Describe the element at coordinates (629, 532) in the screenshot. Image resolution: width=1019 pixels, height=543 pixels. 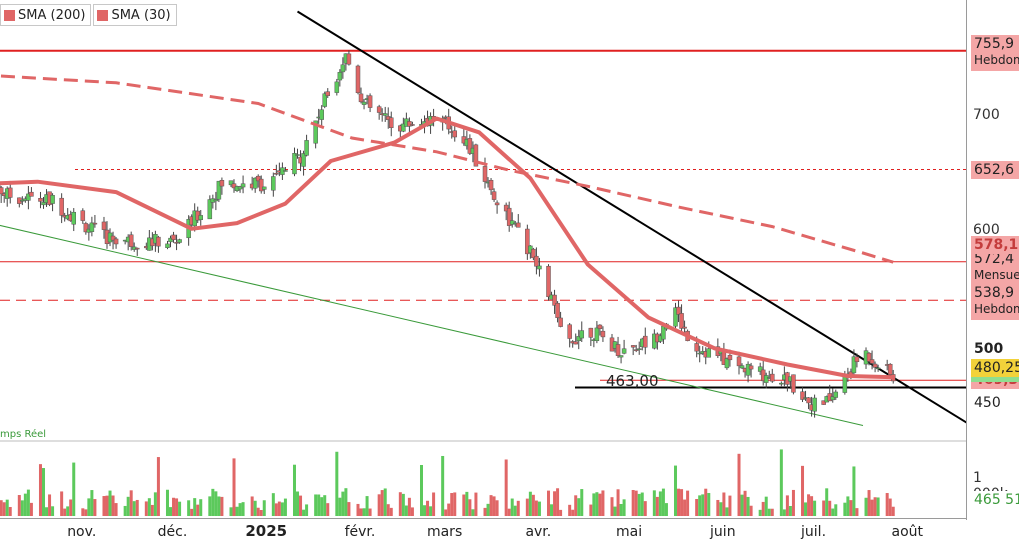
I see `date-label-6: mai` at that location.